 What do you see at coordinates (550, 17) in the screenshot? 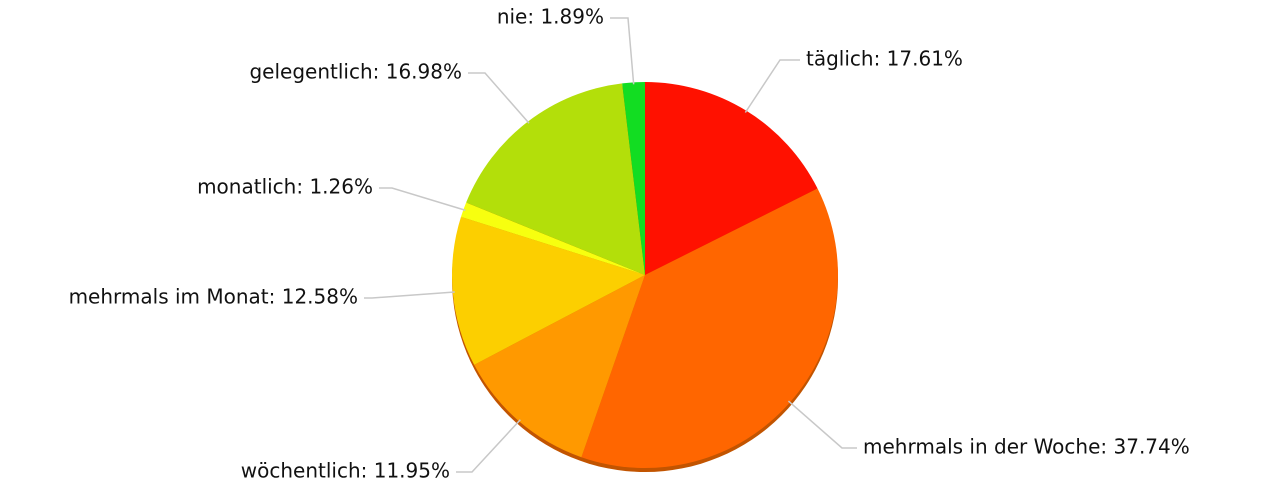
I see `data-label: nie: 1.89%` at bounding box center [550, 17].